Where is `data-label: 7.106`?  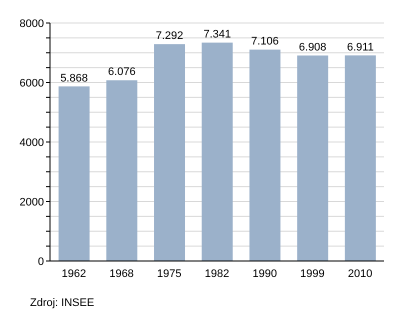
data-label: 7.106 is located at coordinates (265, 42).